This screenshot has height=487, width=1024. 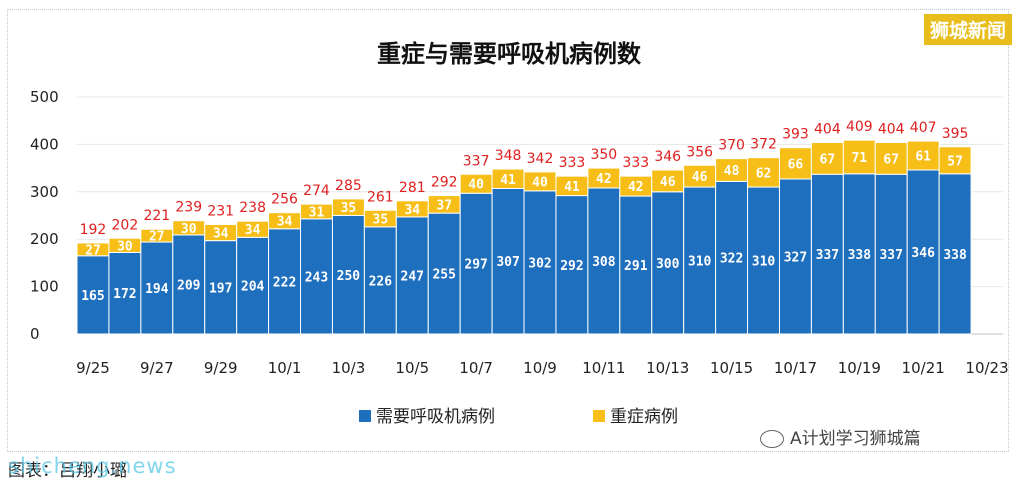 What do you see at coordinates (603, 155) in the screenshot?
I see `total-label: 350` at bounding box center [603, 155].